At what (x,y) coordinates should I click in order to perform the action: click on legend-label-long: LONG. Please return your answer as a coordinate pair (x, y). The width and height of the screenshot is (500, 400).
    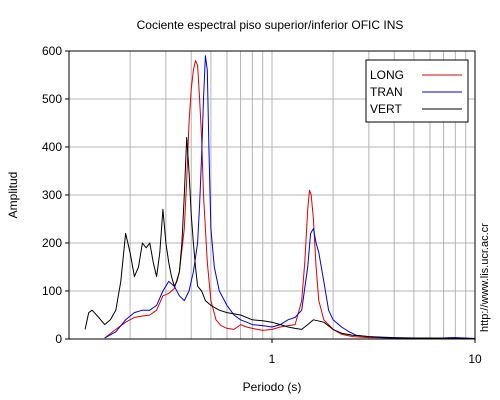
    Looking at the image, I should click on (387, 75).